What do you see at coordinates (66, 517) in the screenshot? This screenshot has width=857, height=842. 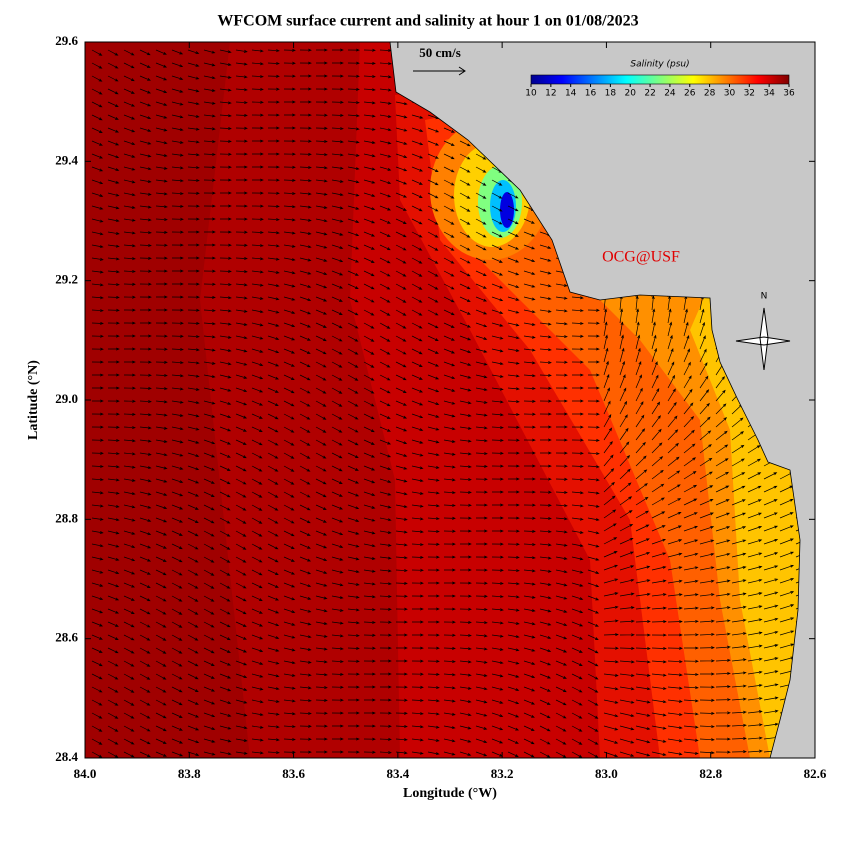 I see `y-tick-label: 28.8` at bounding box center [66, 517].